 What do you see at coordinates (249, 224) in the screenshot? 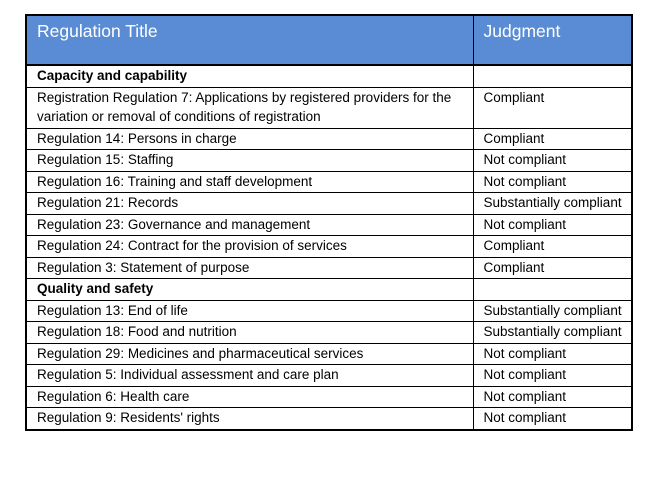
I see `regulation-title-cell: Regulation 23: Governance and management` at bounding box center [249, 224].